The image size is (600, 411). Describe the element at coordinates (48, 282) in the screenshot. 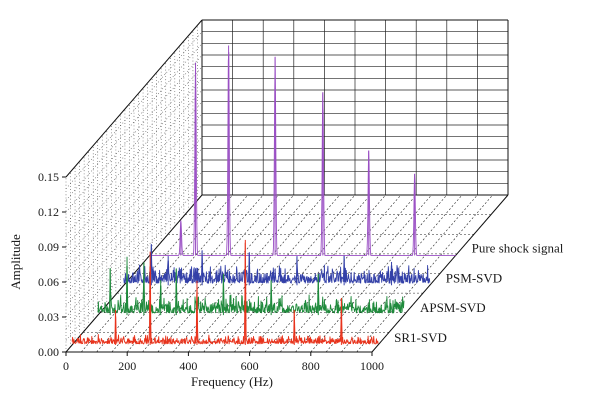

I see `y-tick-label: 0.06` at that location.